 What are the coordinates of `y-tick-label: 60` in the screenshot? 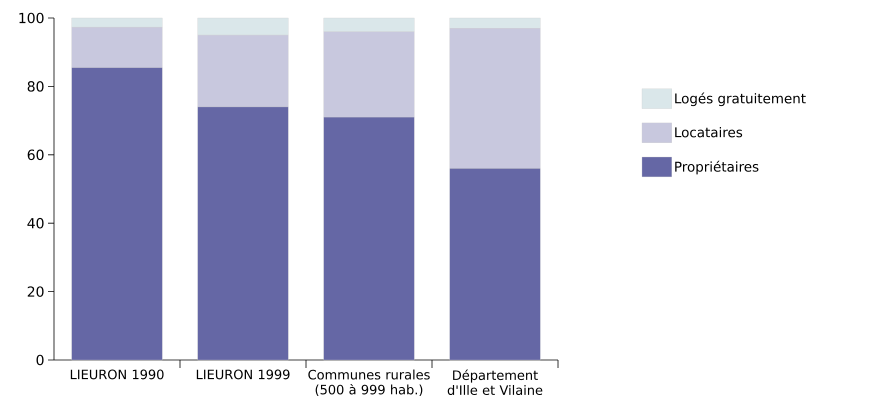 It's located at (36, 155).